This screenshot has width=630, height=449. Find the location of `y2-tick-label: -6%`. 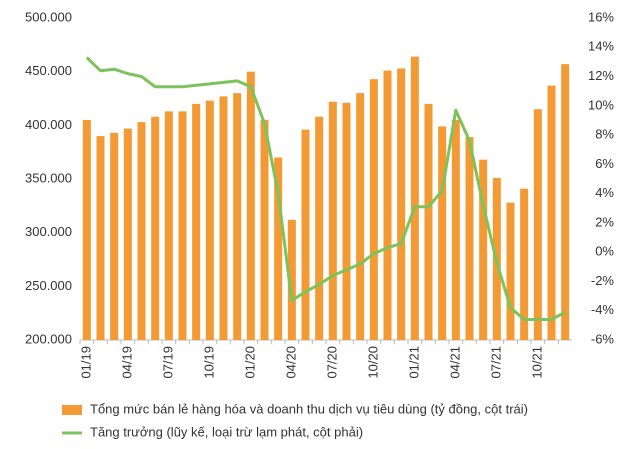

y2-tick-label: -6% is located at coordinates (603, 338).